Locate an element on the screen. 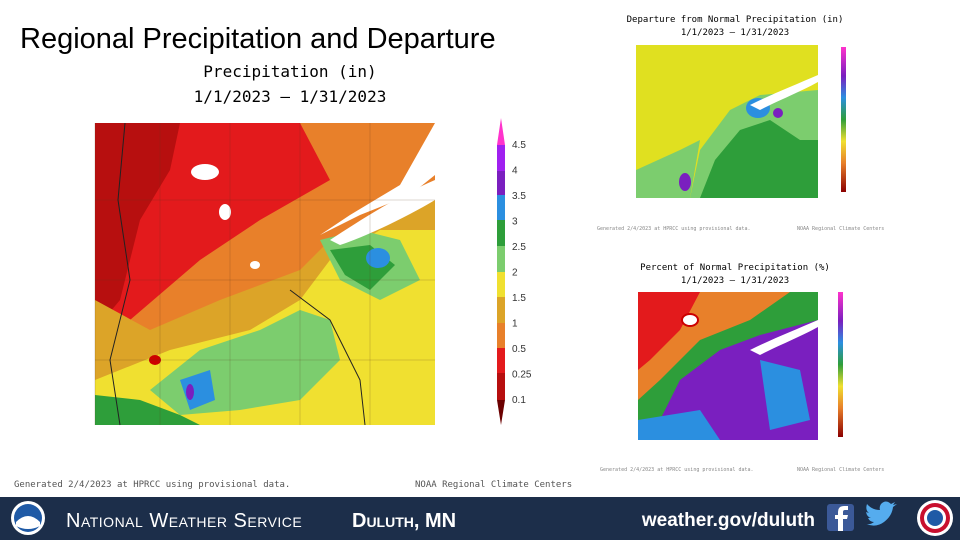 Image resolution: width=960 pixels, height=540 pixels. office-name: Duluth, MN is located at coordinates (404, 521).